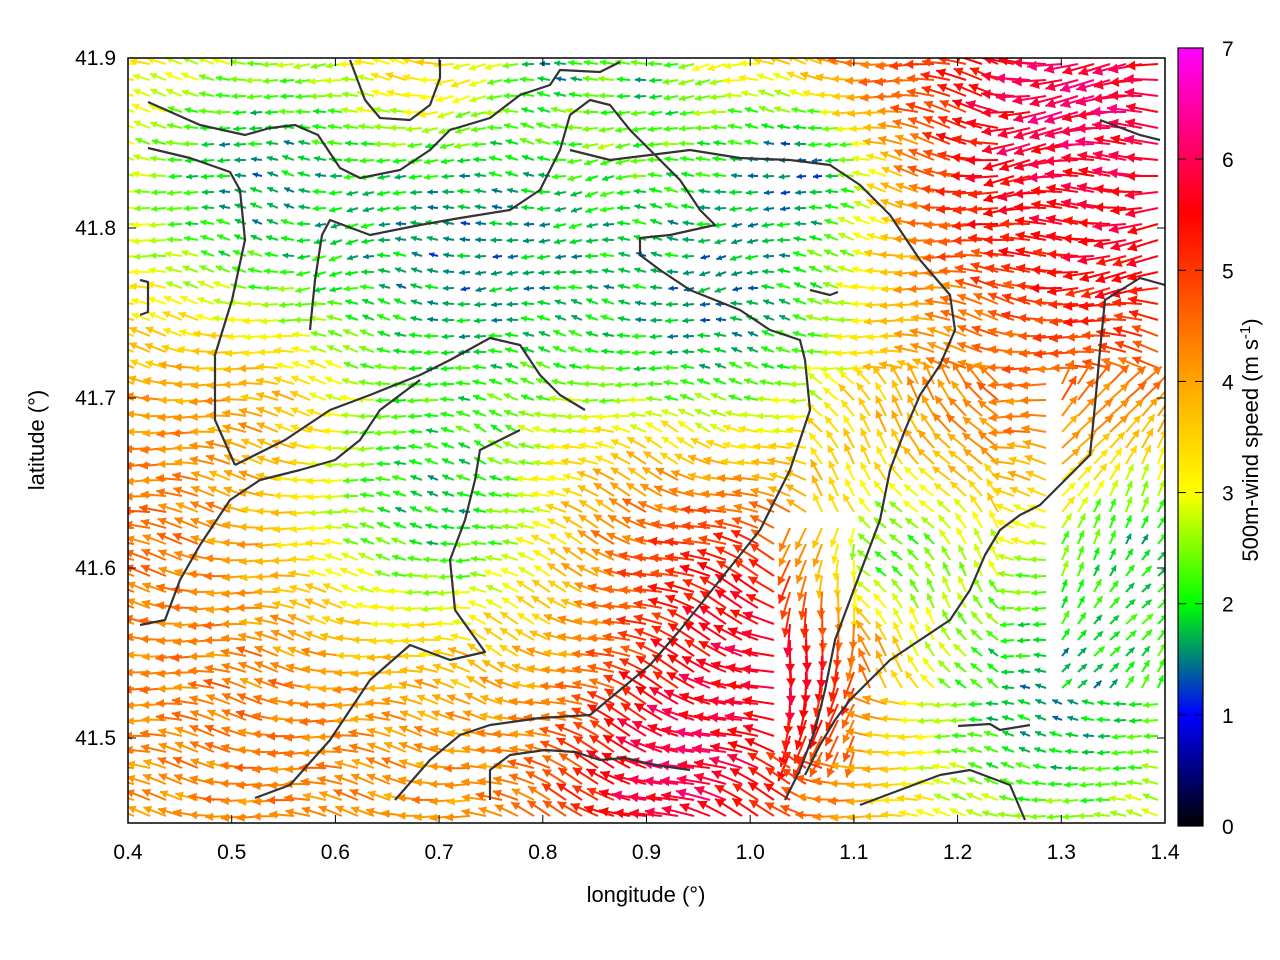 This screenshot has height=960, width=1280. What do you see at coordinates (335, 852) in the screenshot?
I see `x-tick-label: 0.6` at bounding box center [335, 852].